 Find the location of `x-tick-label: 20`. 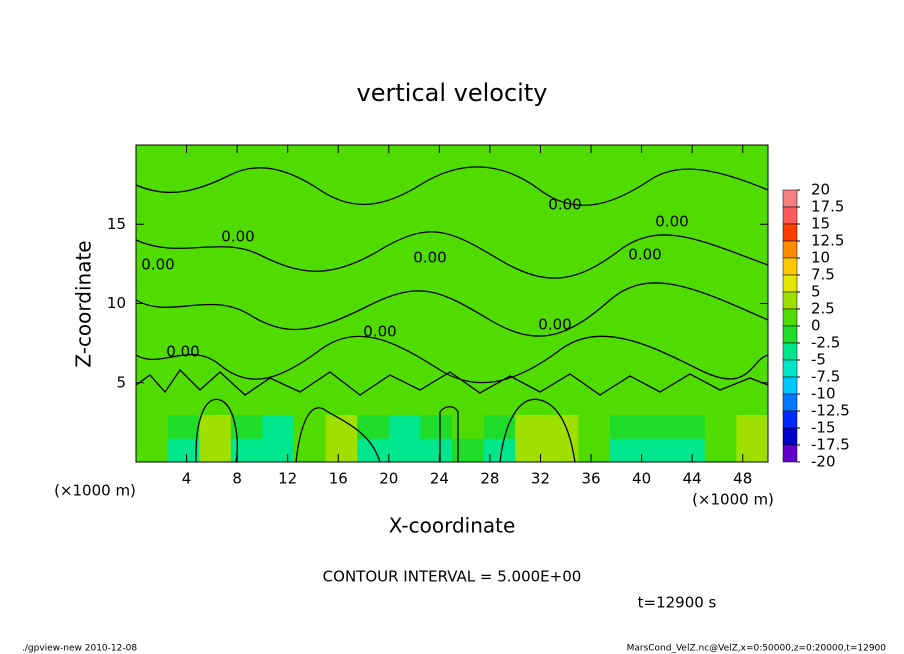

x-tick-label: 20 is located at coordinates (388, 479).